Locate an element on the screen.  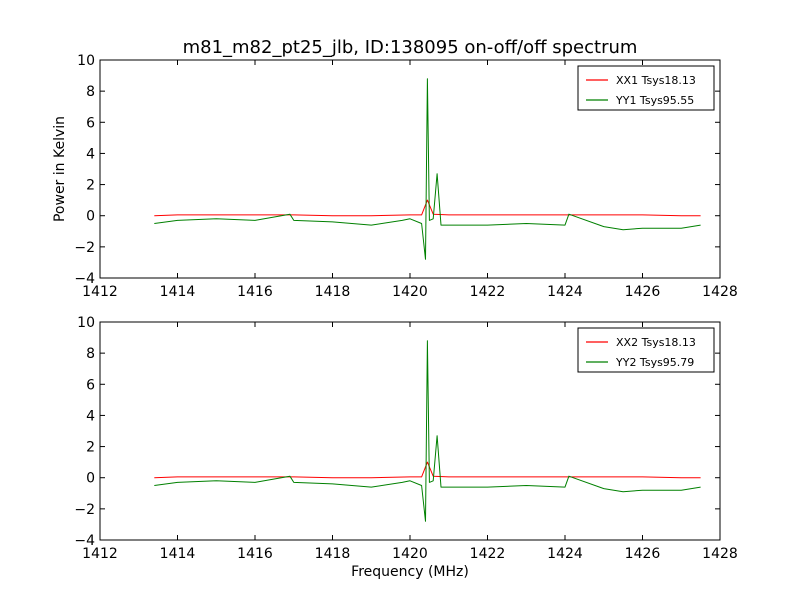
series-line-xx1 is located at coordinates (427, 208).